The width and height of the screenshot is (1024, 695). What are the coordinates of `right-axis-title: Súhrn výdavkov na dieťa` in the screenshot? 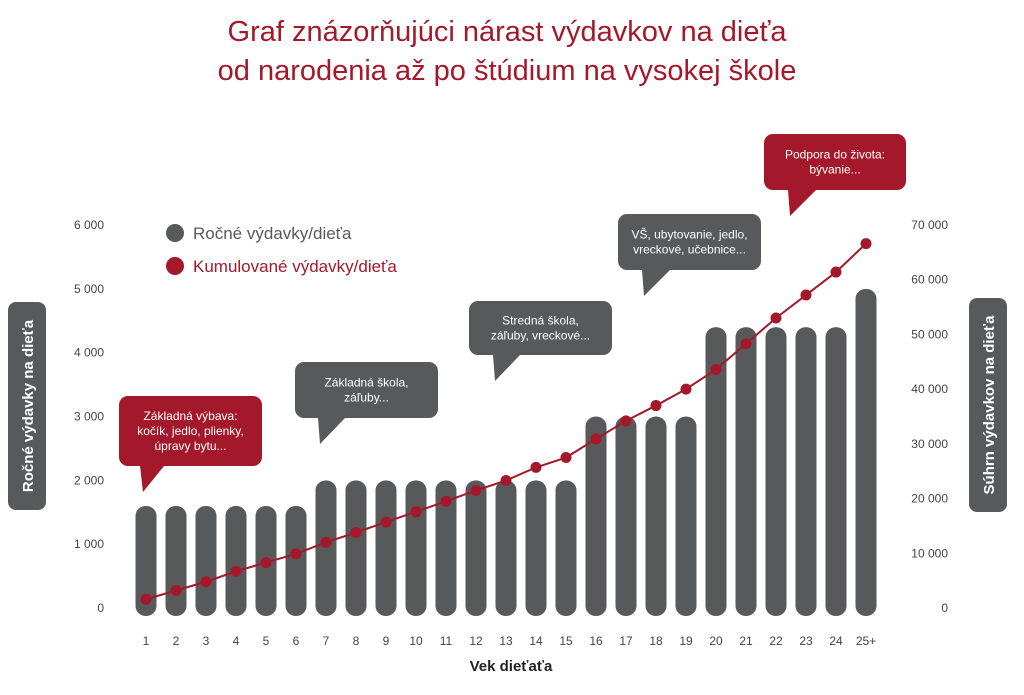 It's located at (989, 405).